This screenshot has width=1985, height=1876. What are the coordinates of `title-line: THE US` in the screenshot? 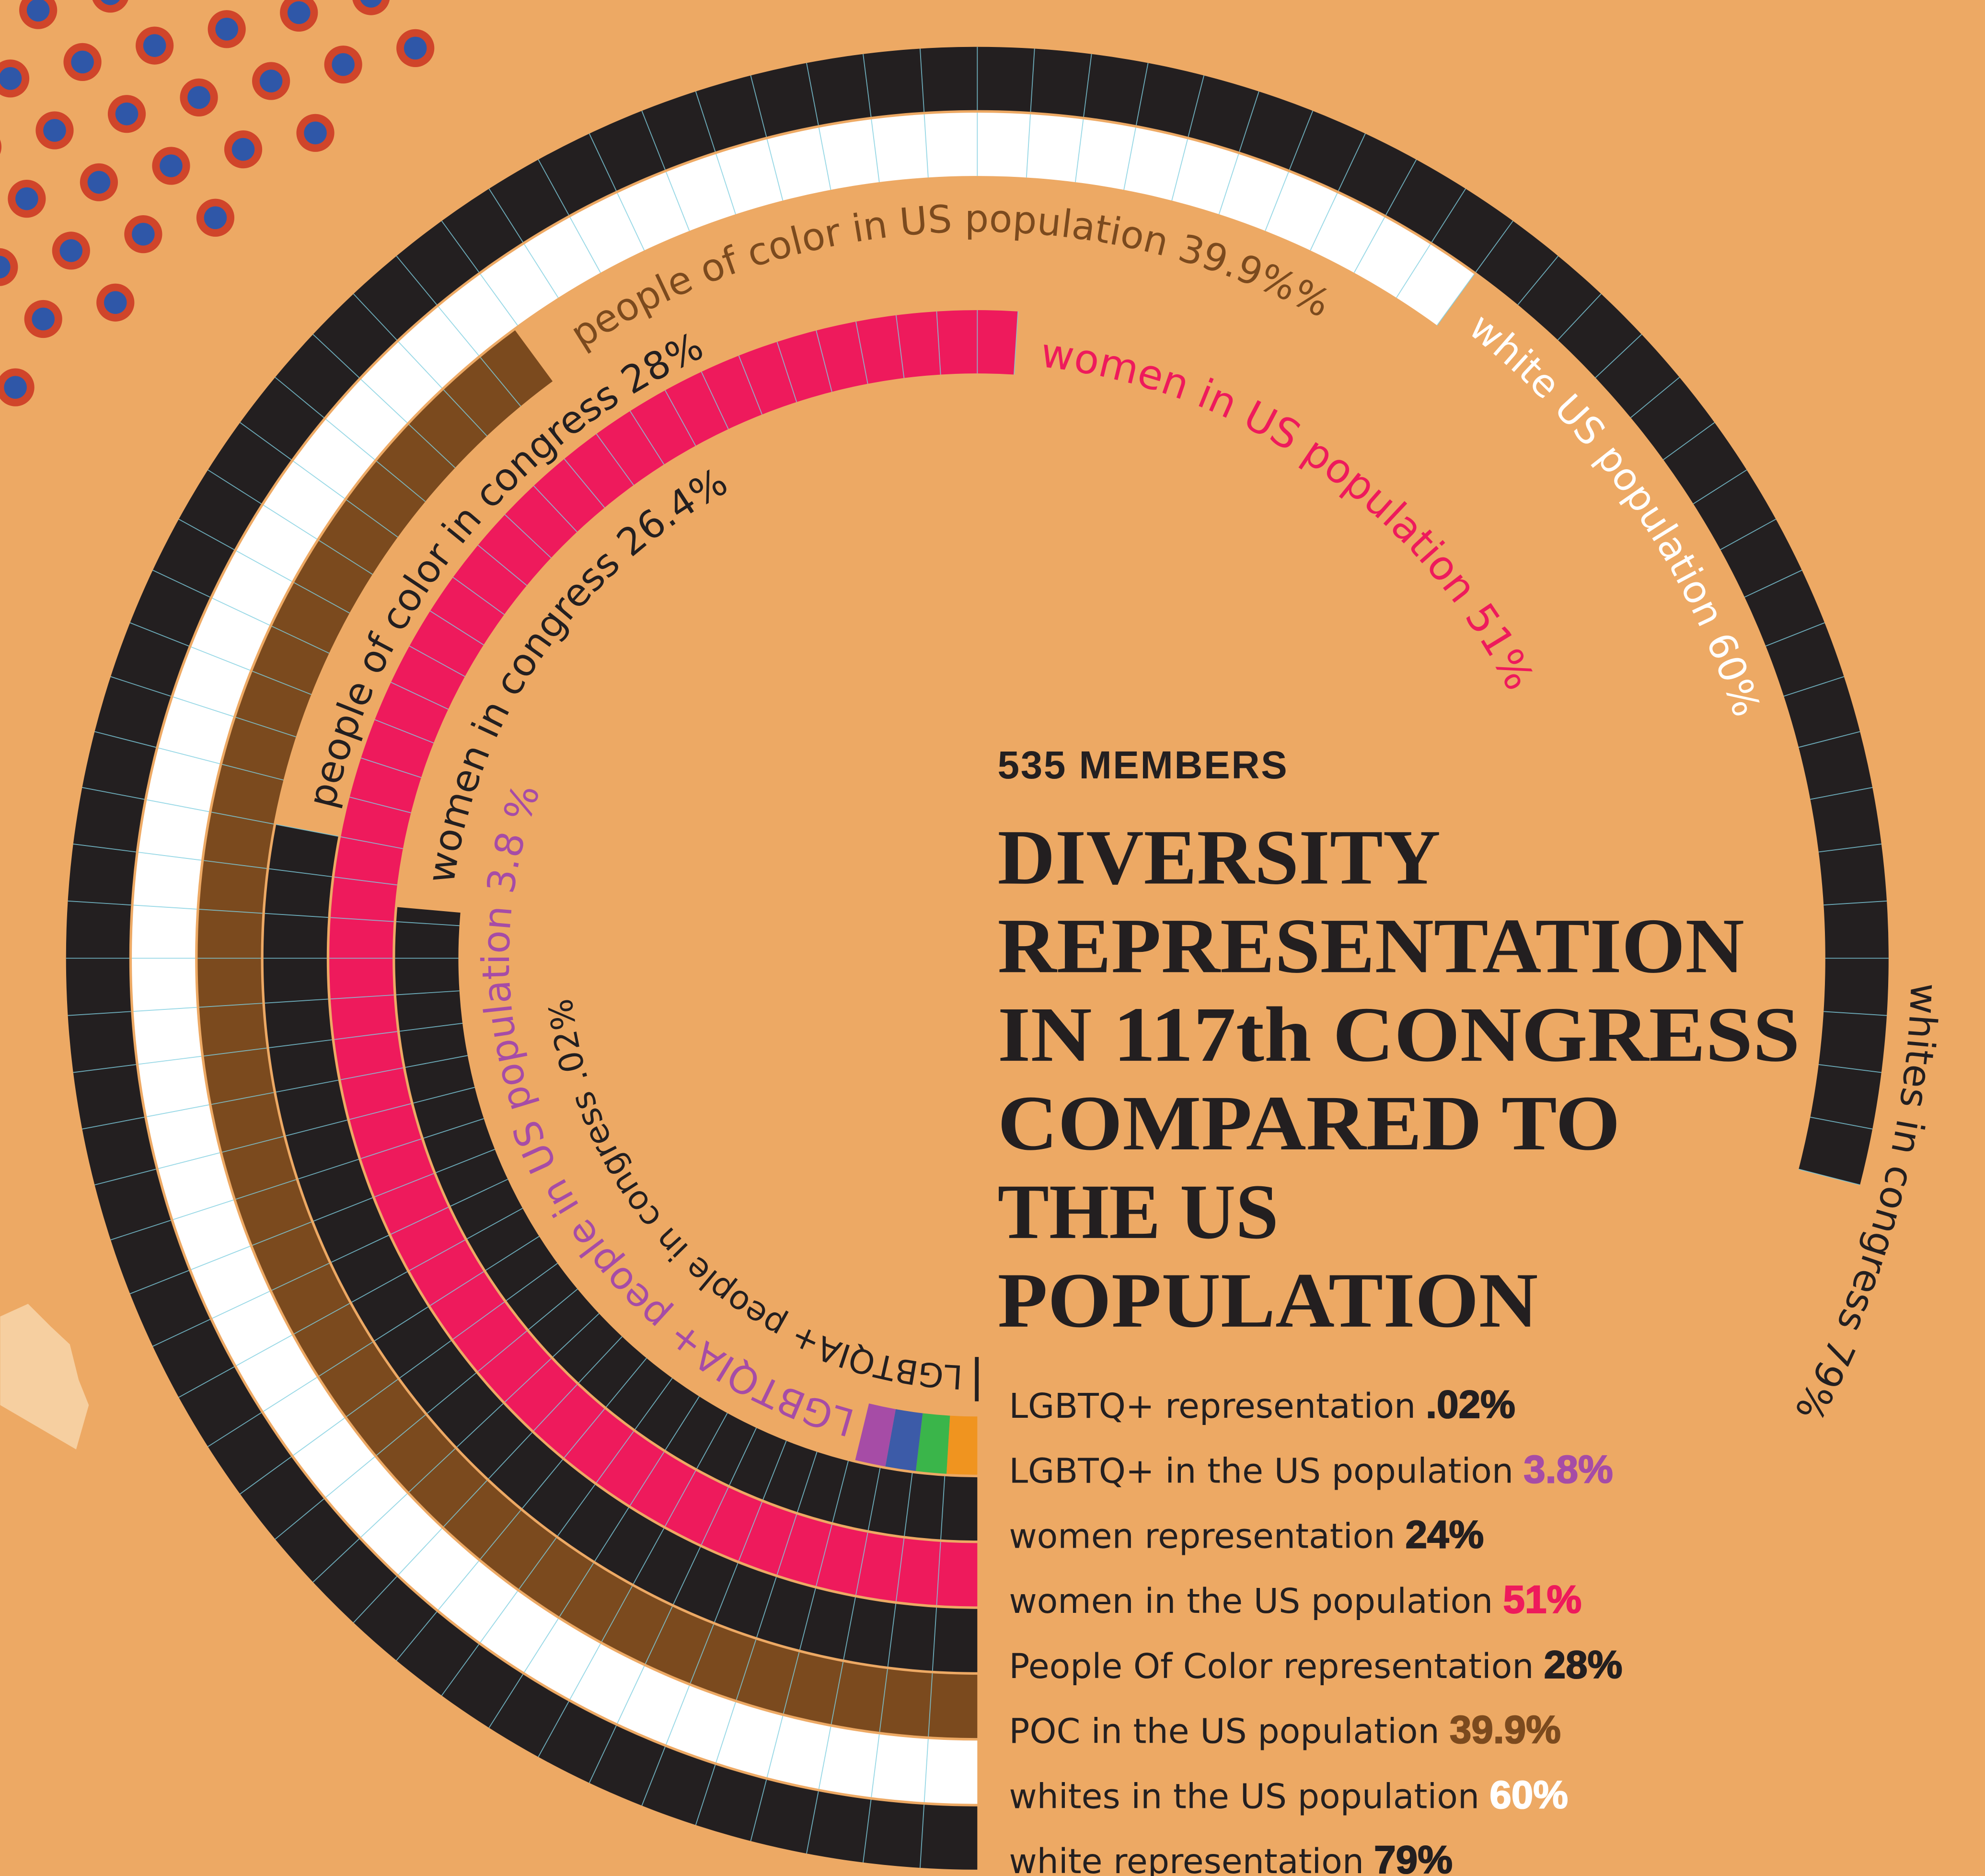 It's located at (1138, 1212).